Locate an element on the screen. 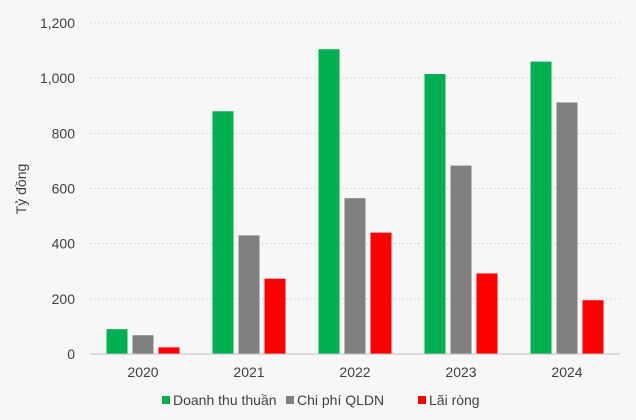 This screenshot has height=420, width=636. x-tick-label: 2022 is located at coordinates (354, 372).